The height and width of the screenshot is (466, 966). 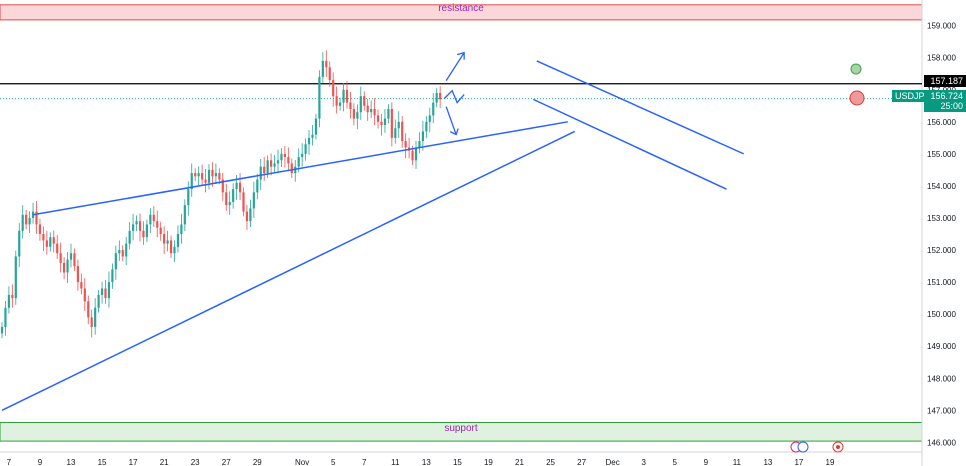 What do you see at coordinates (857, 98) in the screenshot?
I see `bearish-marker-icon` at bounding box center [857, 98].